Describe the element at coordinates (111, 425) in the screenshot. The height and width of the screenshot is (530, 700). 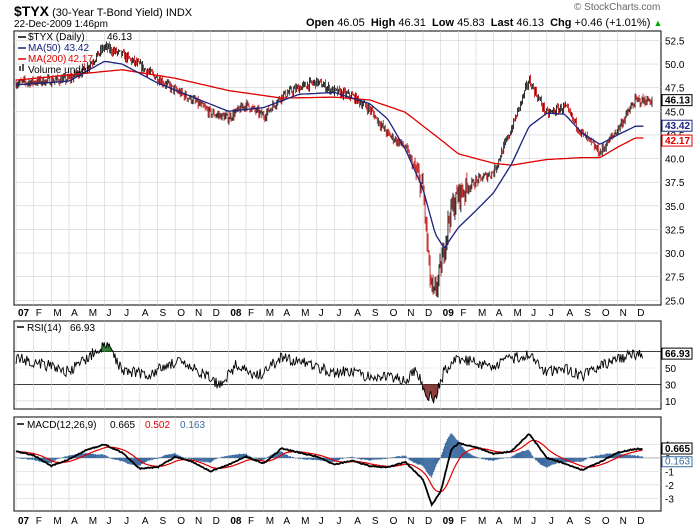
I see `macd-legend: MACD(12,26,9) 0.665 0.502 0.163` at that location.